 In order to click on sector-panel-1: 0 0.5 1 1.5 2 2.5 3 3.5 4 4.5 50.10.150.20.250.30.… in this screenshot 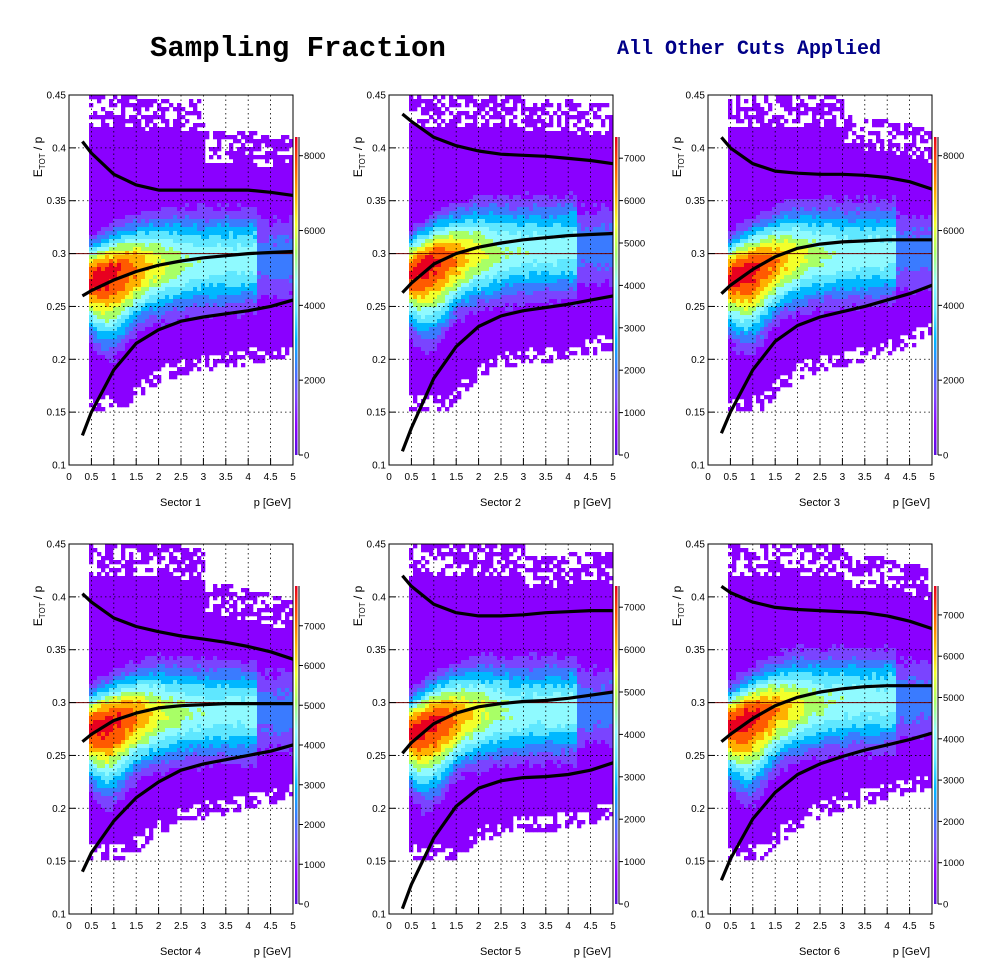, I will do `click(178, 300)`.